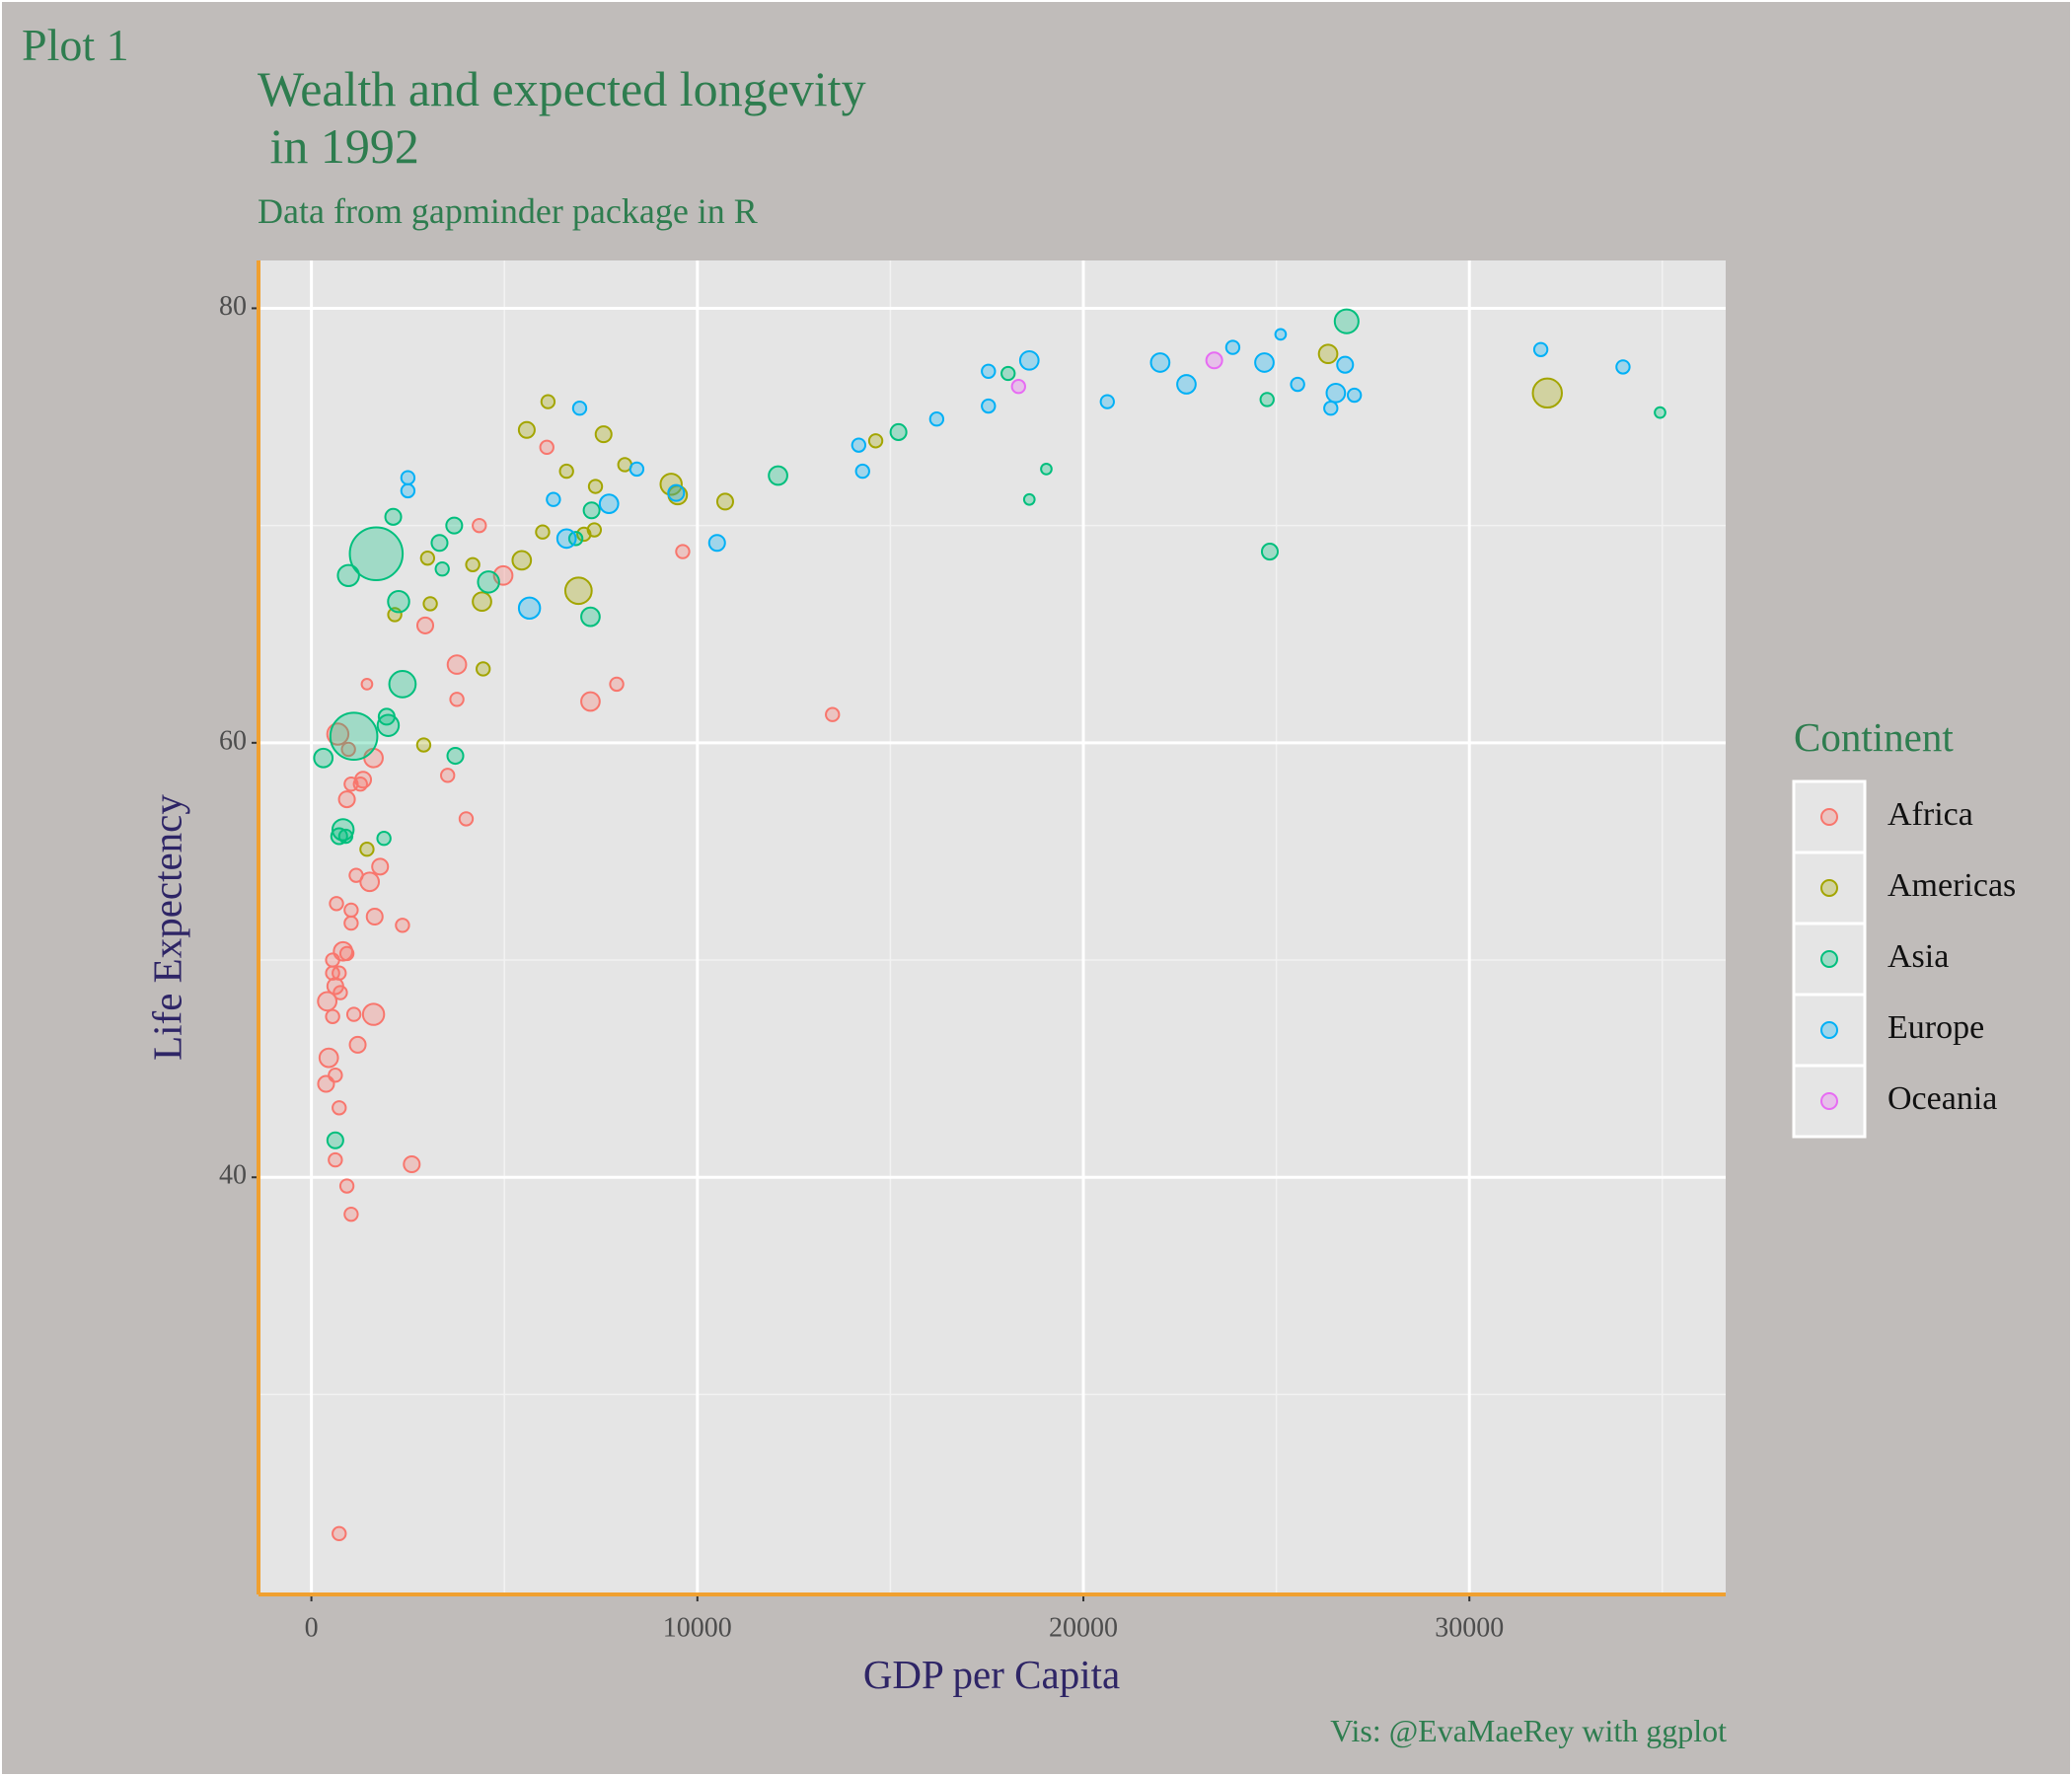 The height and width of the screenshot is (1776, 2072). Describe the element at coordinates (1942, 1098) in the screenshot. I see `legend-label: Oceania` at that location.